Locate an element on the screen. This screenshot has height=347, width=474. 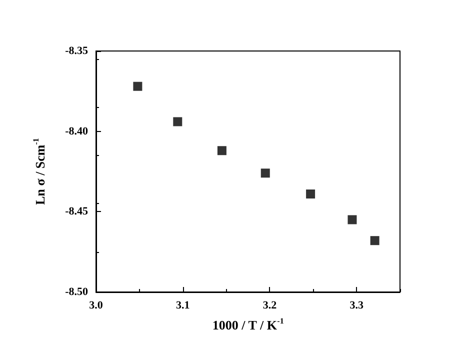
x-tick-label: 3.3 is located at coordinates (357, 306).